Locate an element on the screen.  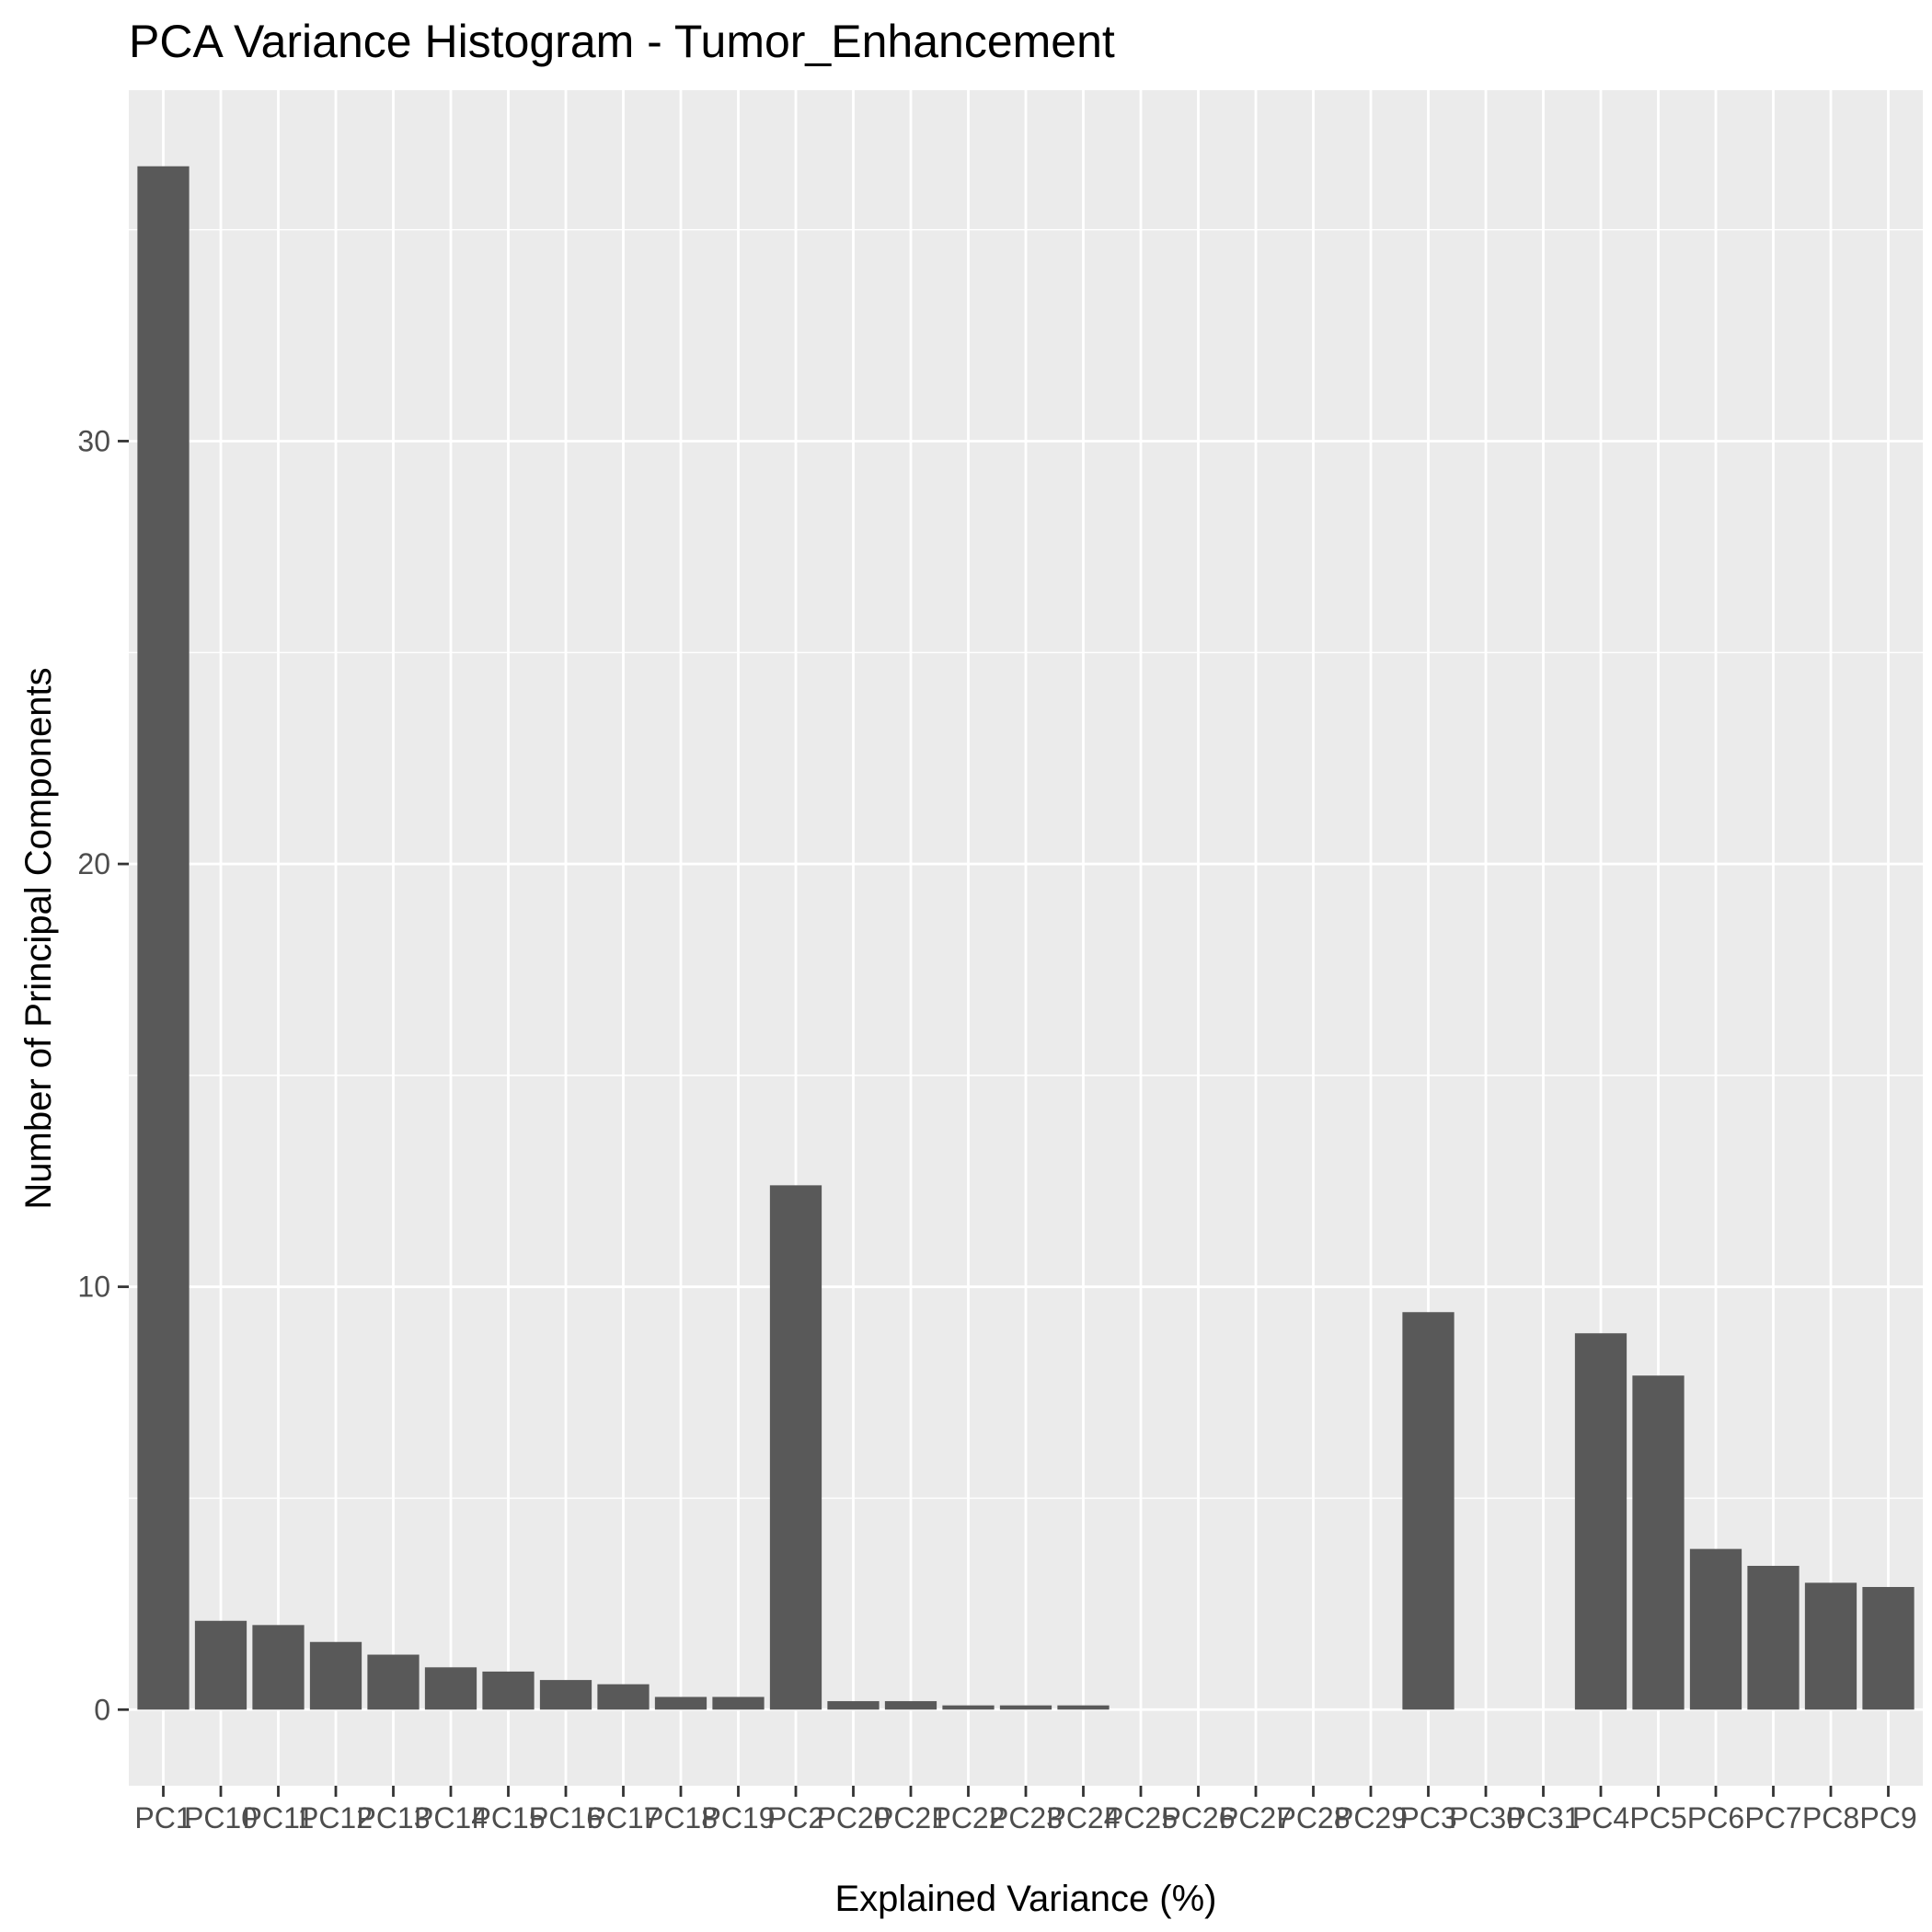
bar-pc15 is located at coordinates (508, 1690).